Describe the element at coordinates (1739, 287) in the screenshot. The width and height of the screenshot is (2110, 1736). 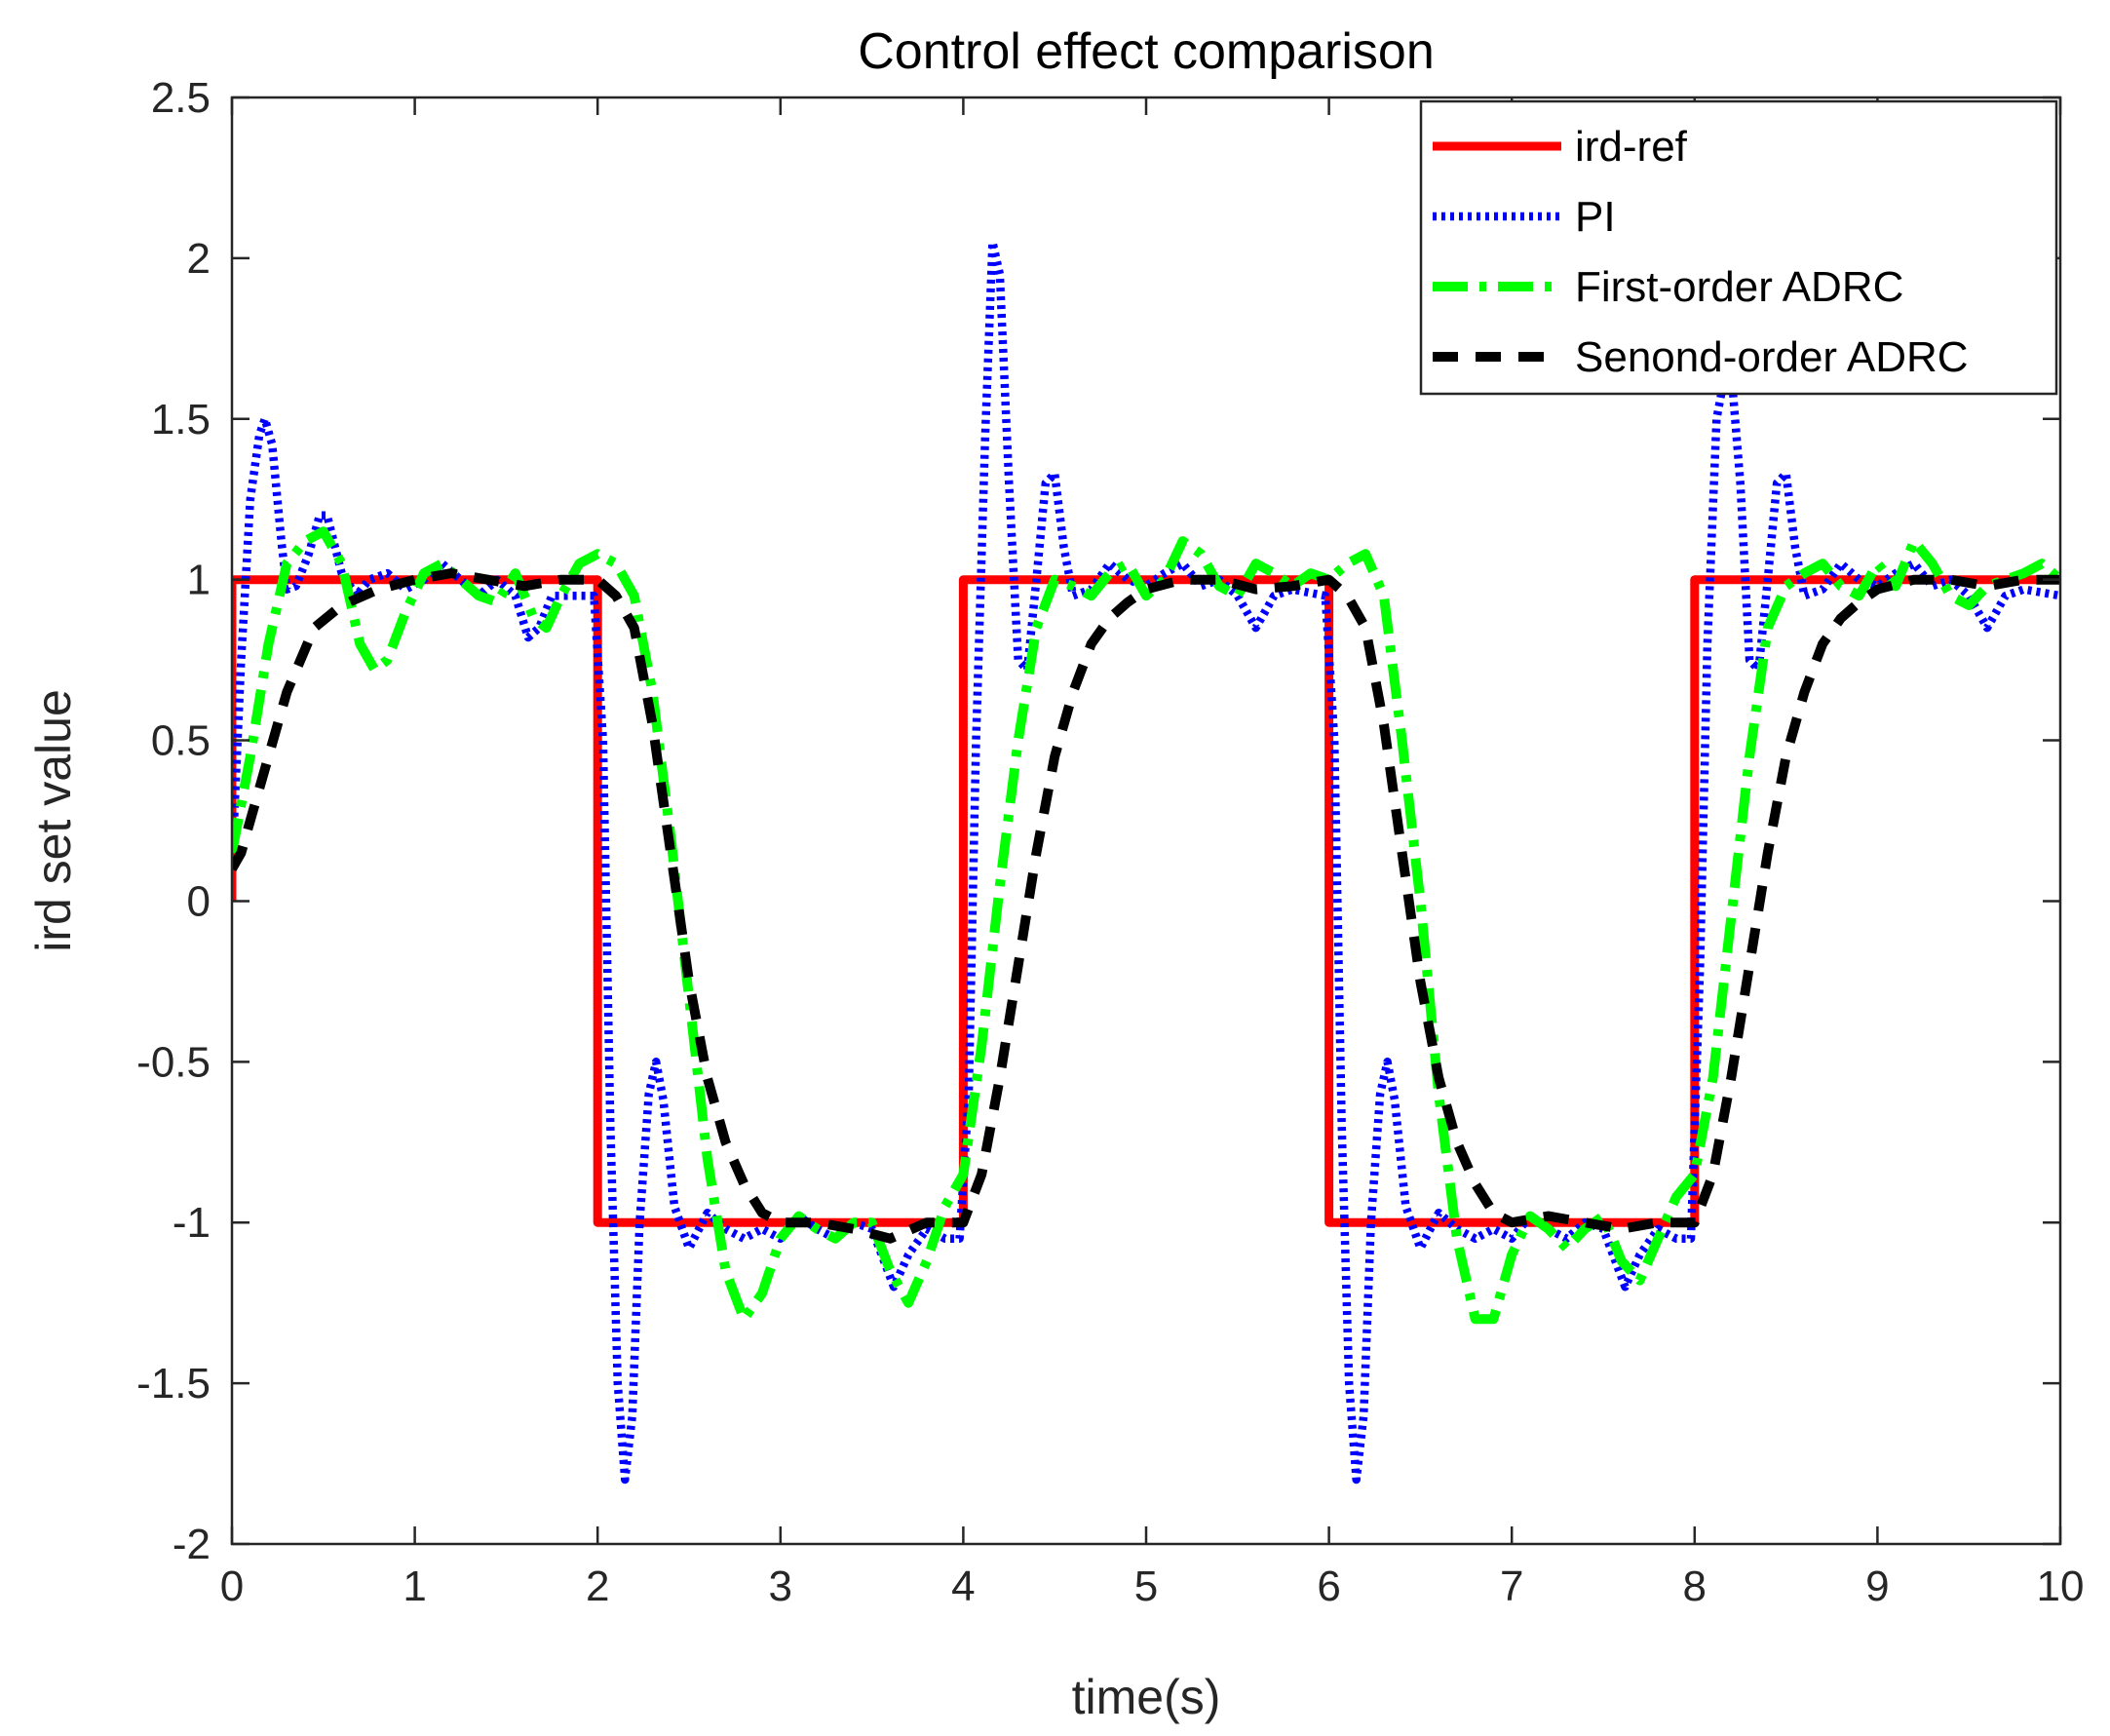
I see `legend-label: First-order ADRC` at that location.